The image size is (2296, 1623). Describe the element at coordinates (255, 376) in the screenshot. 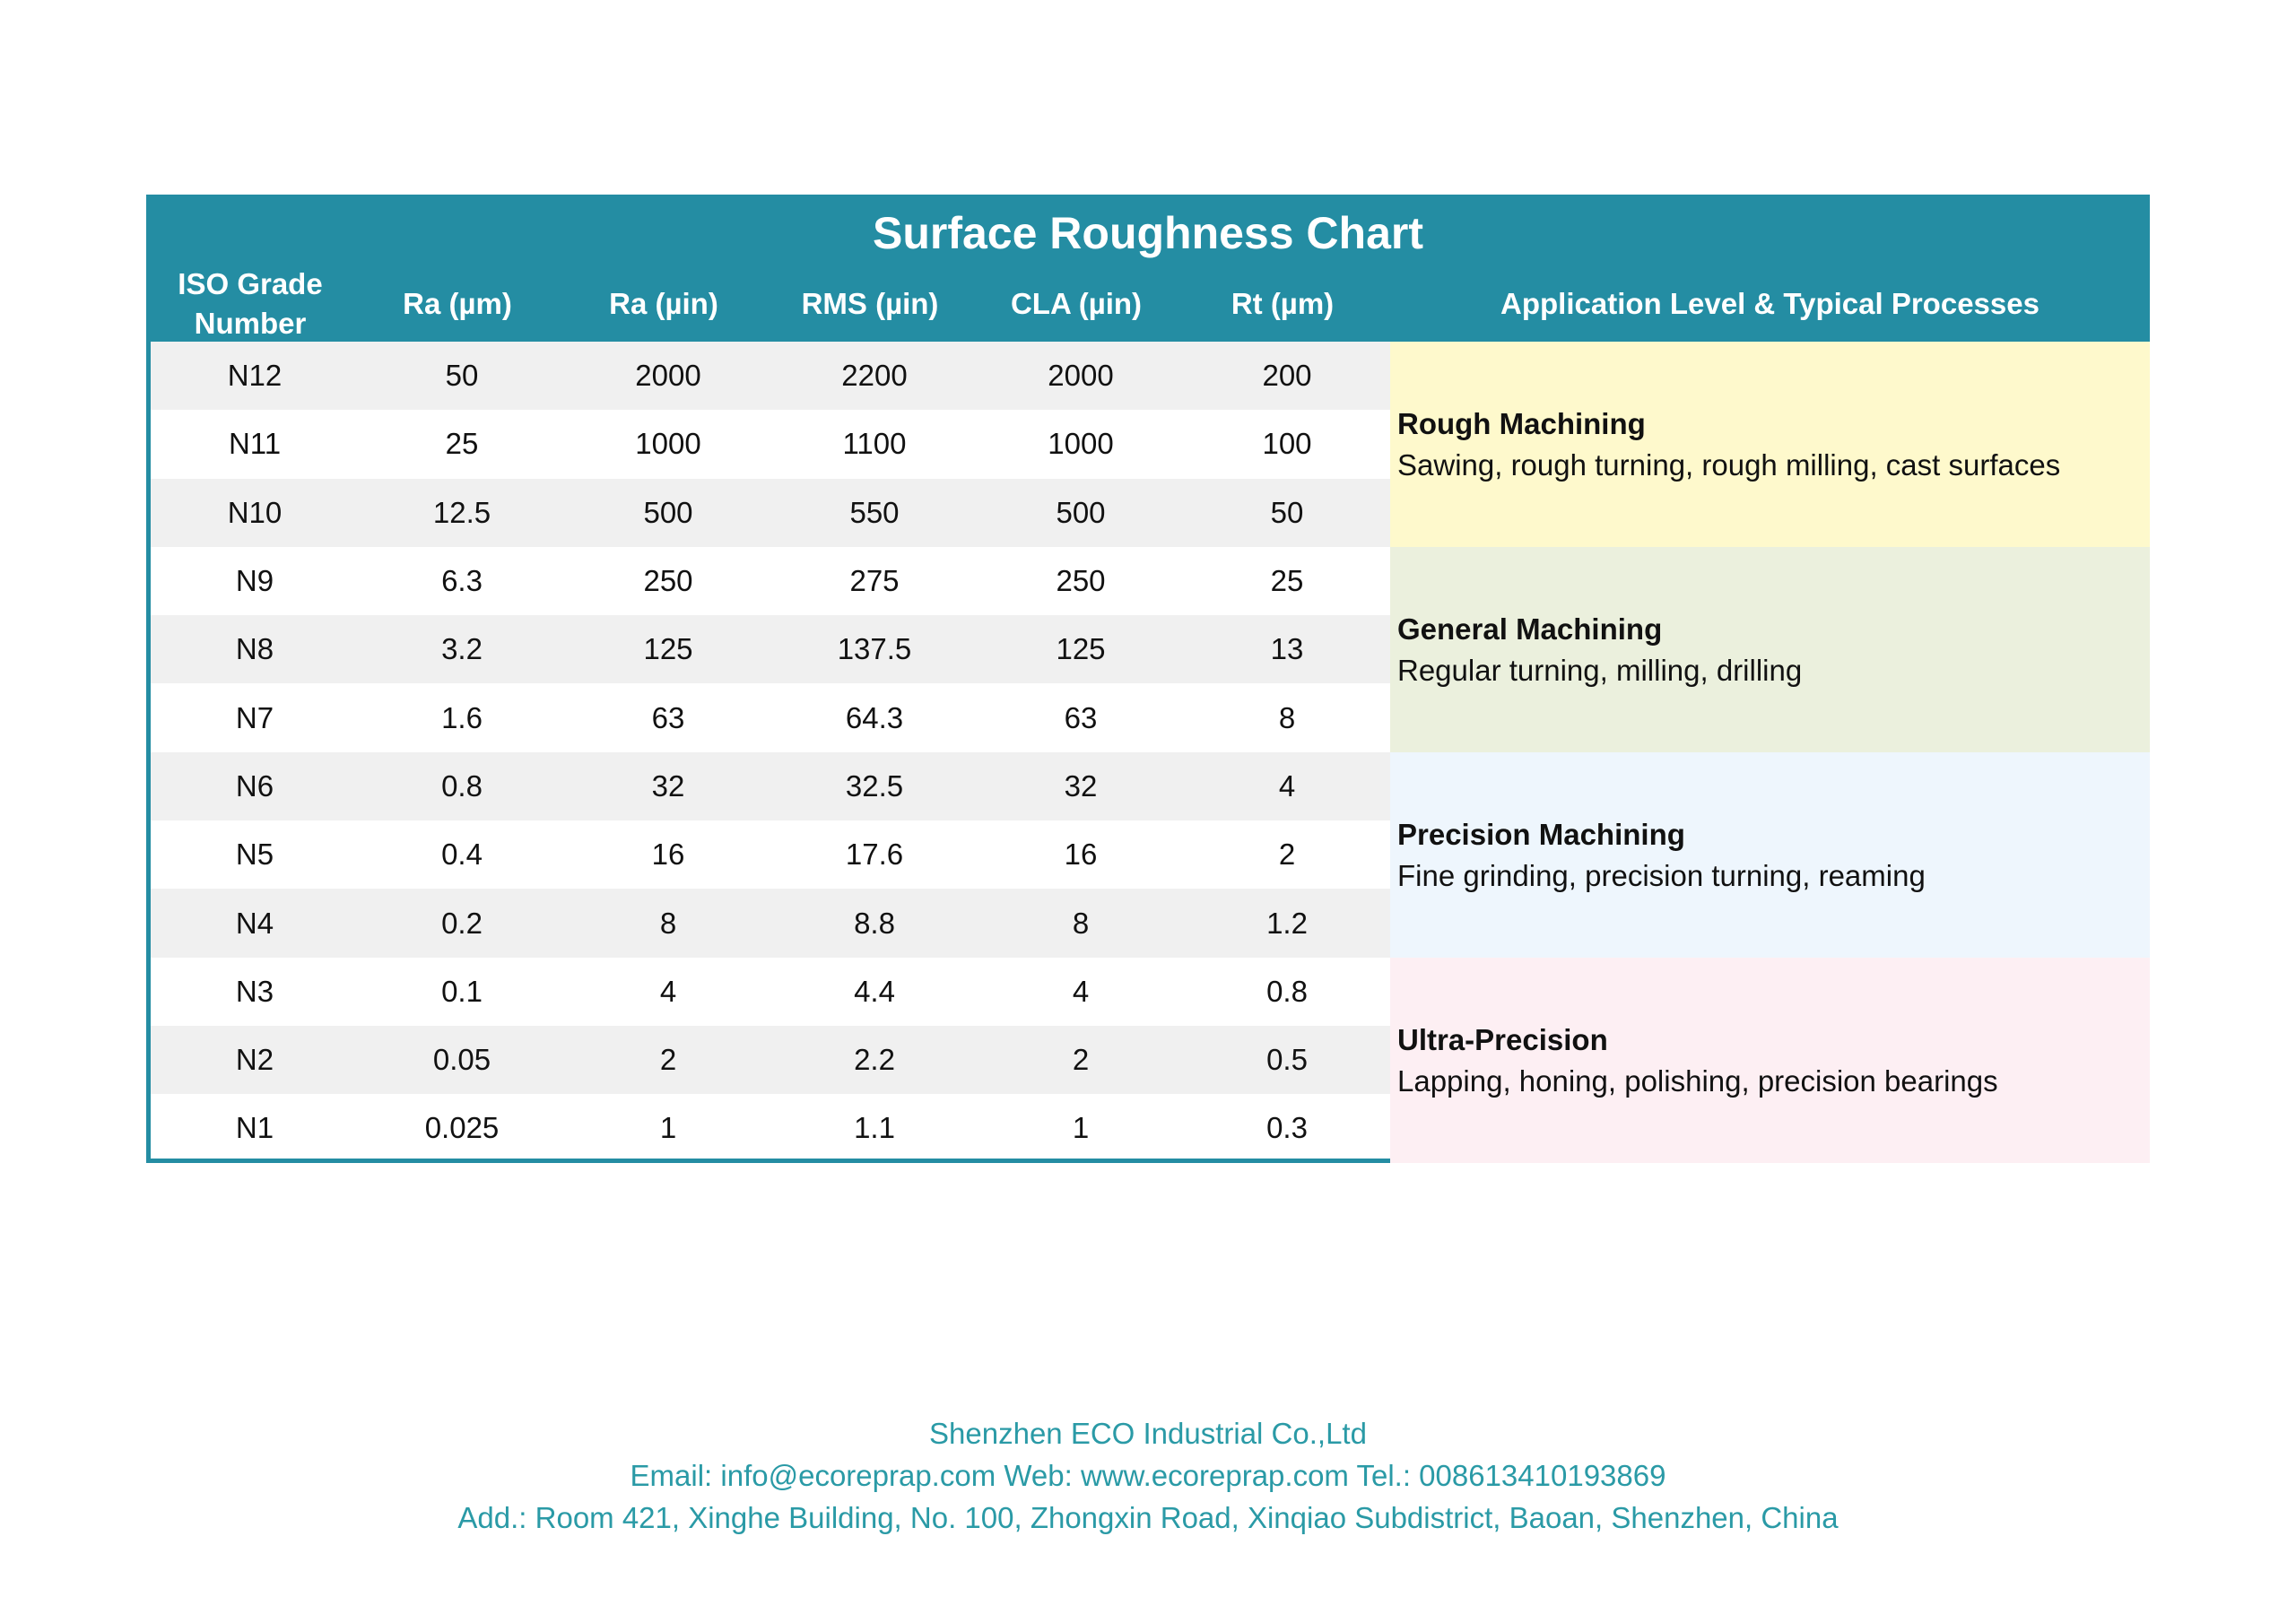

I see `table-cell: N12` at that location.